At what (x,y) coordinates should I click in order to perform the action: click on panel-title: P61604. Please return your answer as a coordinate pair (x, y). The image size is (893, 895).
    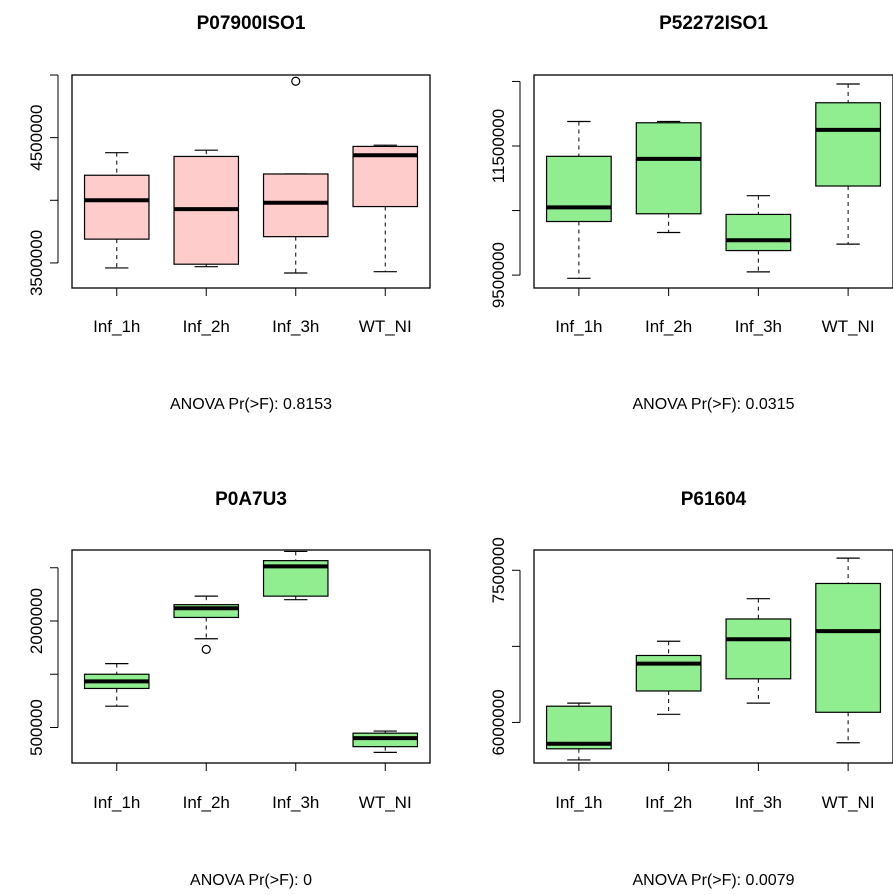
    Looking at the image, I should click on (714, 499).